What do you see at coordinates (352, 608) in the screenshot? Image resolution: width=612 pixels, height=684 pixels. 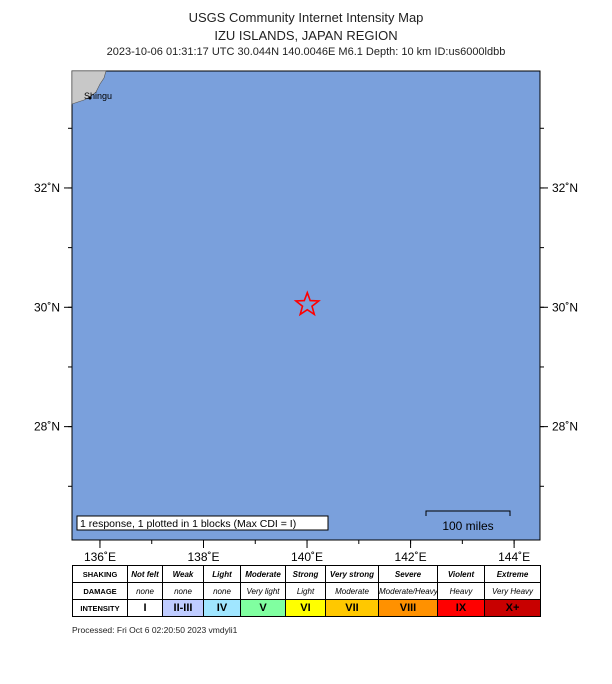 I see `intensity-cell: VII` at bounding box center [352, 608].